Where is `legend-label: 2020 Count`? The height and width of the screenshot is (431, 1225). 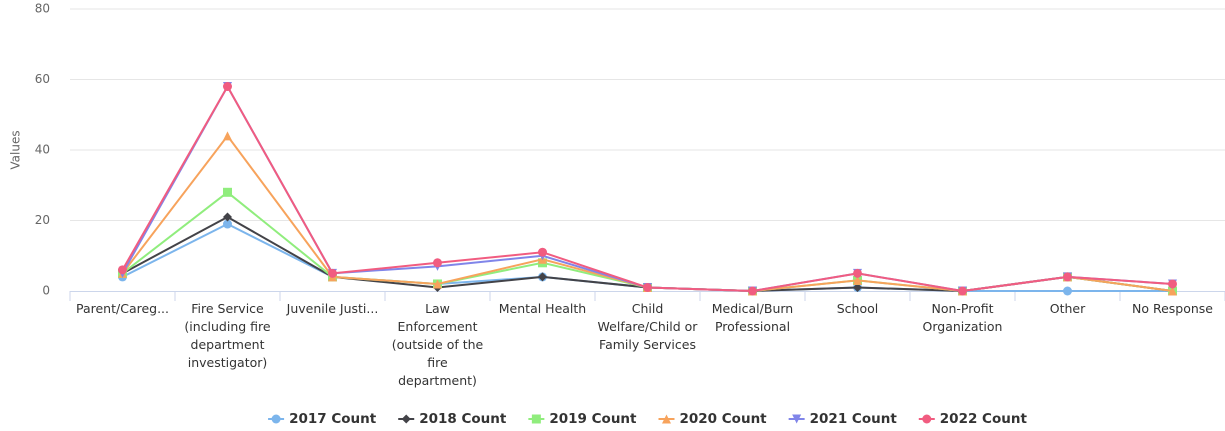 legend-label: 2020 Count is located at coordinates (724, 419).